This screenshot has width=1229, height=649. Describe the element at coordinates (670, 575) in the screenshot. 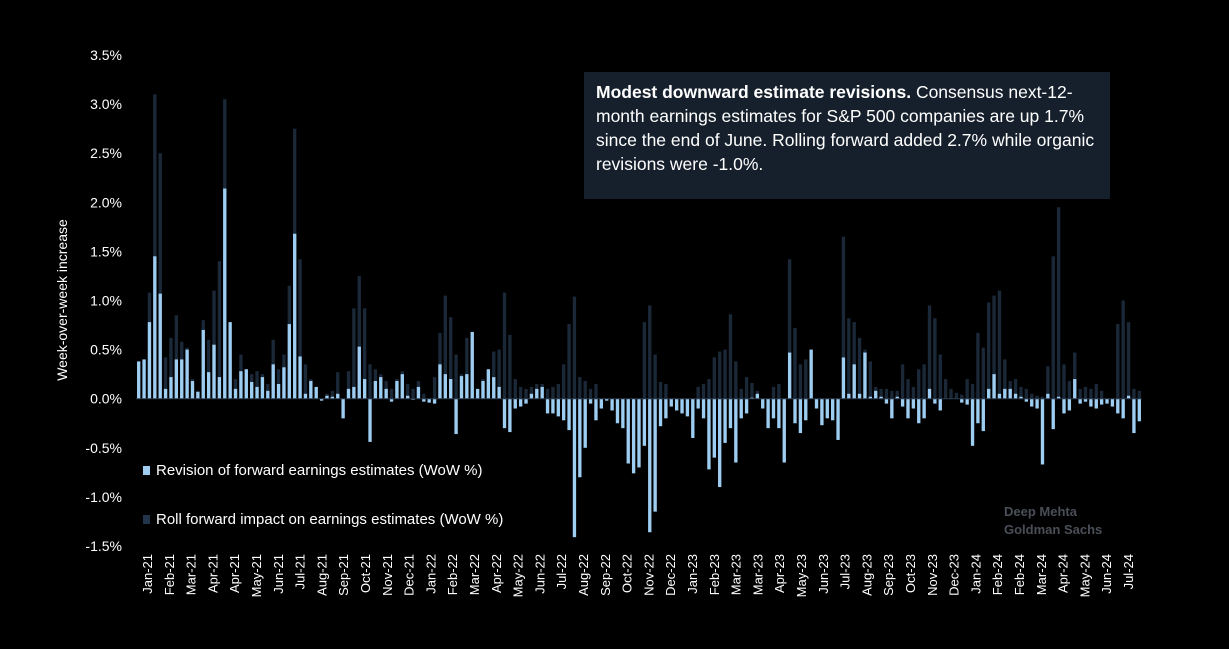

I see `x-tick-label: Dec-22` at that location.